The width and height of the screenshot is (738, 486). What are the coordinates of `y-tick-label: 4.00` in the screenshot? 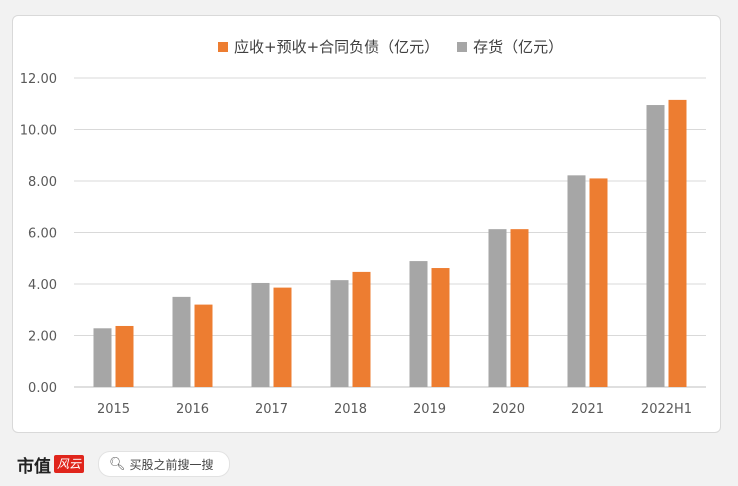 It's located at (42, 285).